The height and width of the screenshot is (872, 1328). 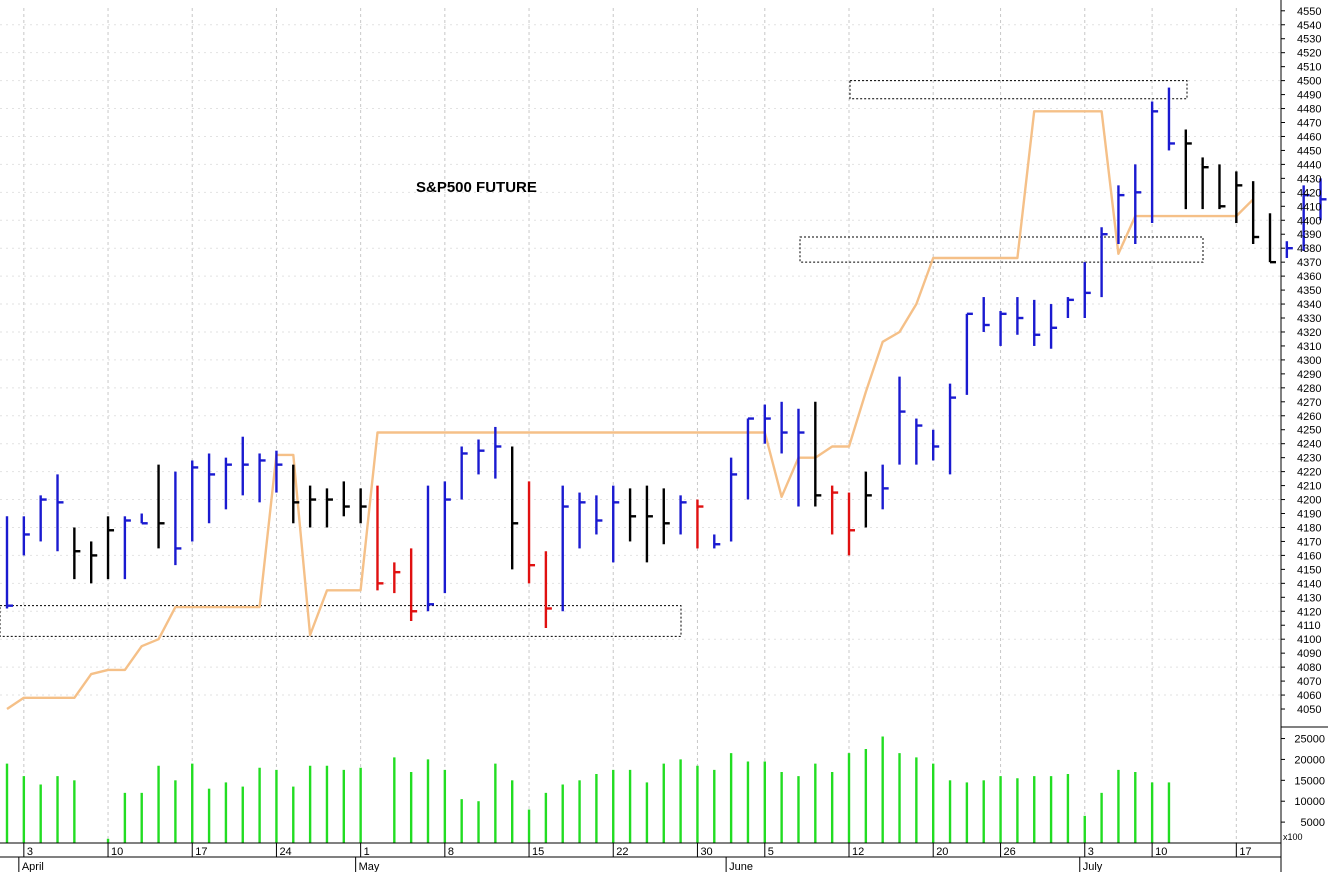 What do you see at coordinates (588, 789) in the screenshot?
I see `volume-bars` at bounding box center [588, 789].